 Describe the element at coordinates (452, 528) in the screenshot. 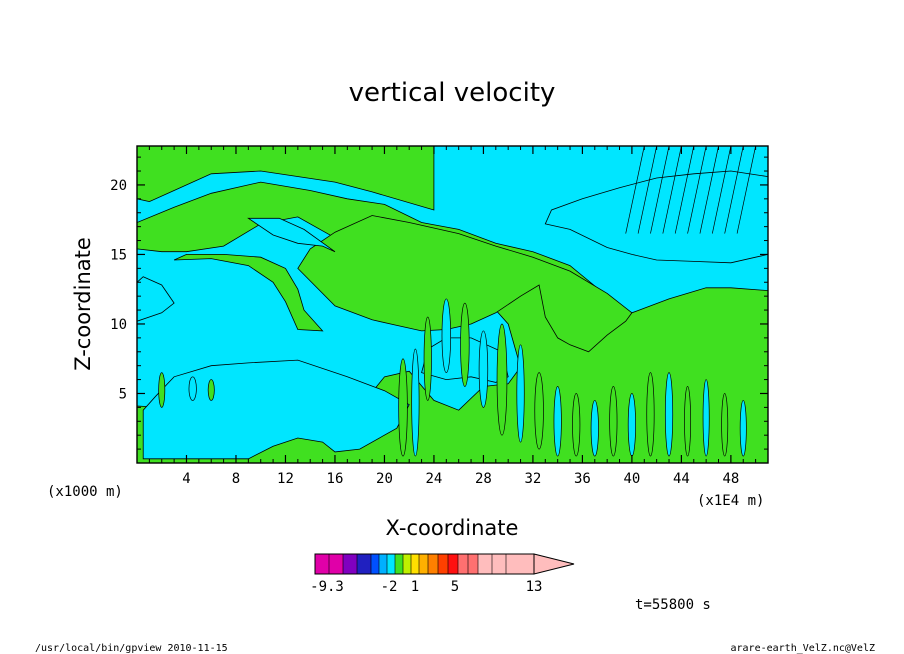

I see `x-axis-label: X-coordinate` at that location.